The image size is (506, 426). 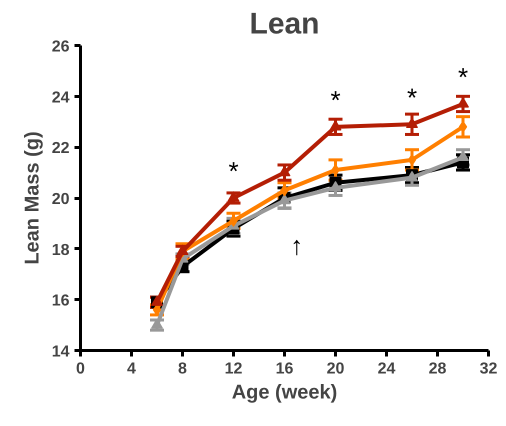 I want to click on x-tick-label: 0, so click(x=81, y=369).